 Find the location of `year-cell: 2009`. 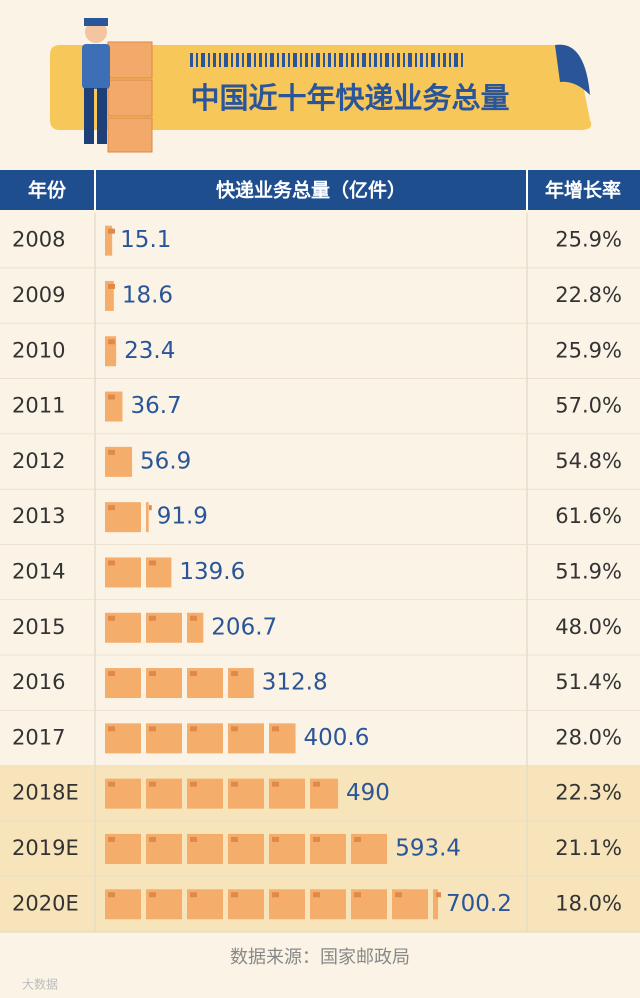

year-cell: 2009 is located at coordinates (38, 295).